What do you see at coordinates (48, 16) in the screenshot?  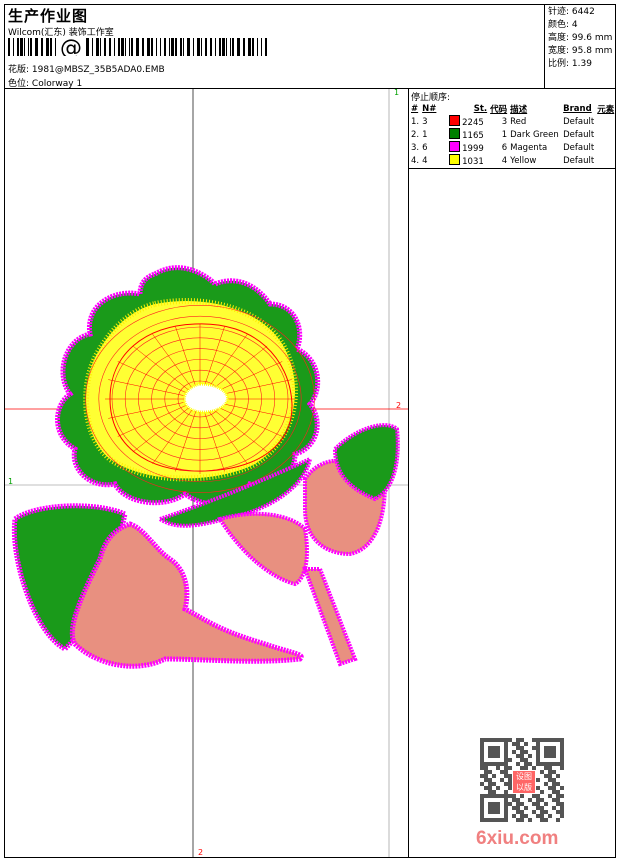 I see `page-title: 生产作业图` at bounding box center [48, 16].